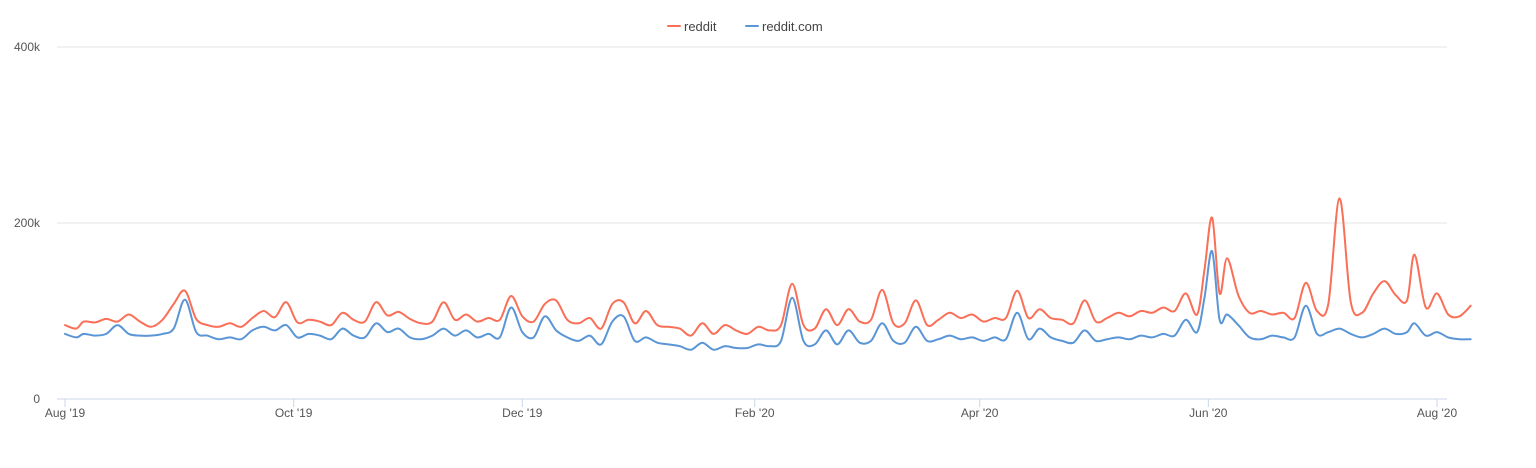  What do you see at coordinates (980, 413) in the screenshot?
I see `x-tick-label: Apr '20` at bounding box center [980, 413].